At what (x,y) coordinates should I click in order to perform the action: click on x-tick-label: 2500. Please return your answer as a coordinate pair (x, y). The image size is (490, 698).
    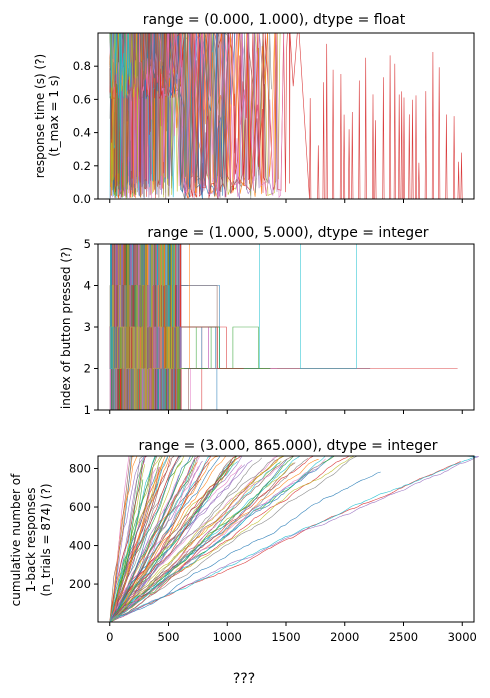
    Looking at the image, I should click on (403, 637).